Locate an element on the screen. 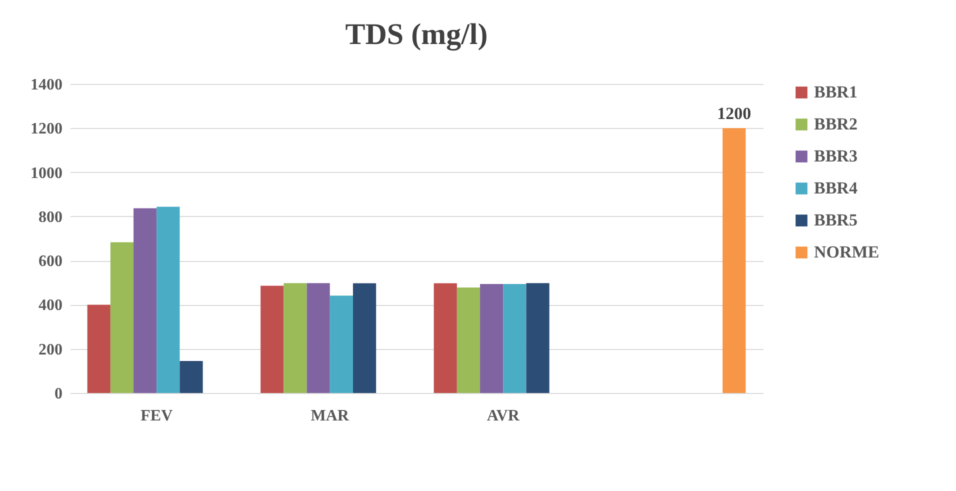 This screenshot has width=956, height=491. y-tick-label: 1200 is located at coordinates (46, 129).